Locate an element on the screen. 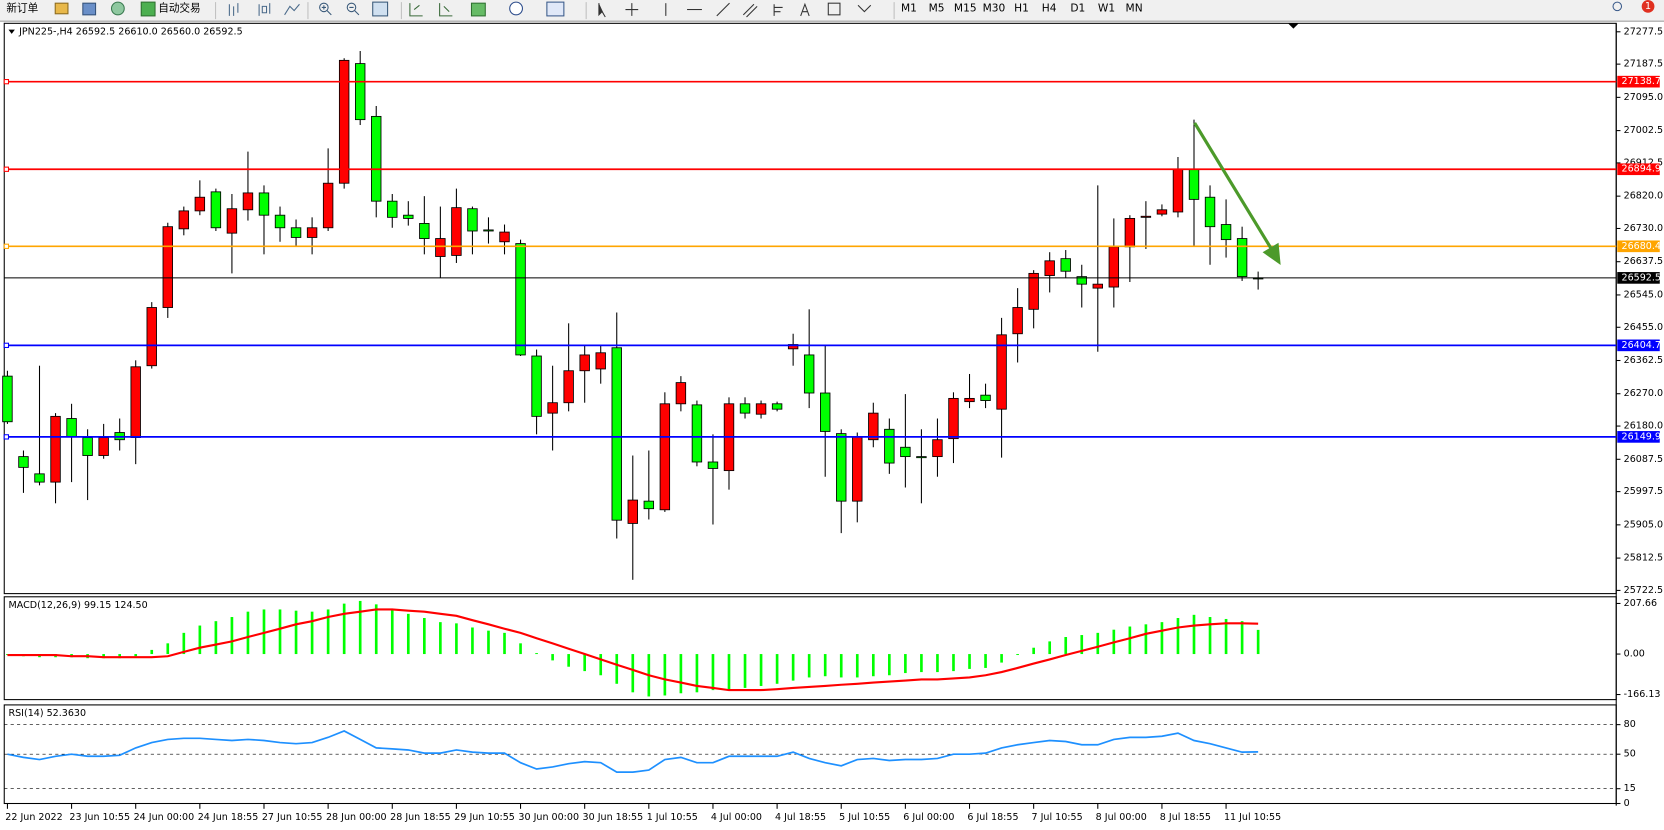  price-label: 26592.5 is located at coordinates (1641, 277).